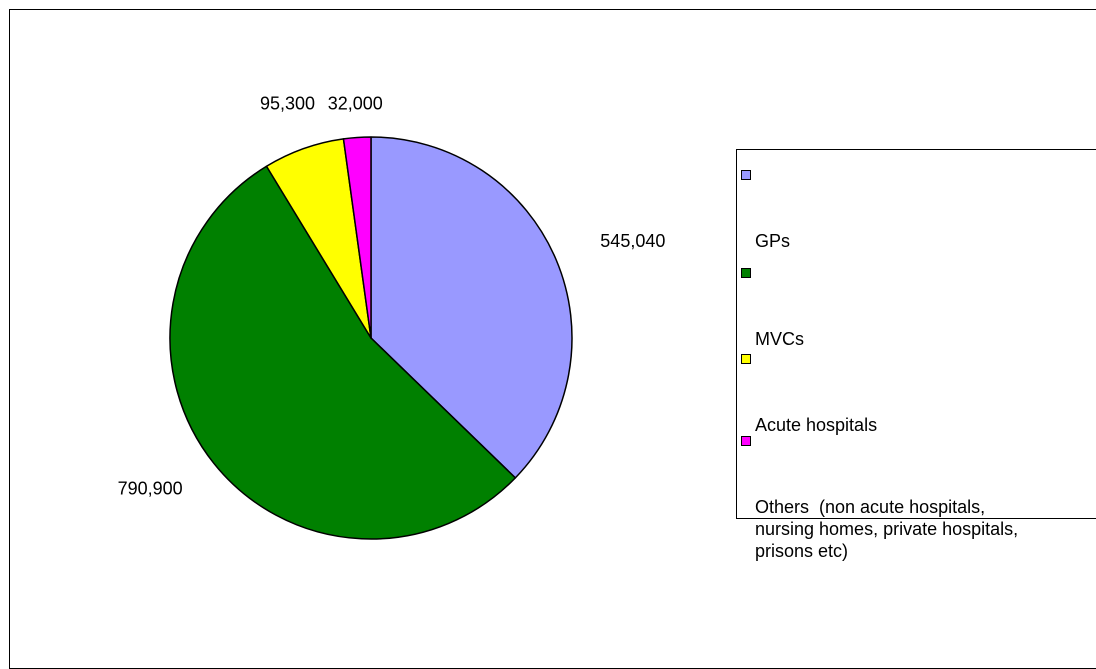 This screenshot has width=1096, height=669. I want to click on data-label-mvcs: 790,900, so click(150, 488).